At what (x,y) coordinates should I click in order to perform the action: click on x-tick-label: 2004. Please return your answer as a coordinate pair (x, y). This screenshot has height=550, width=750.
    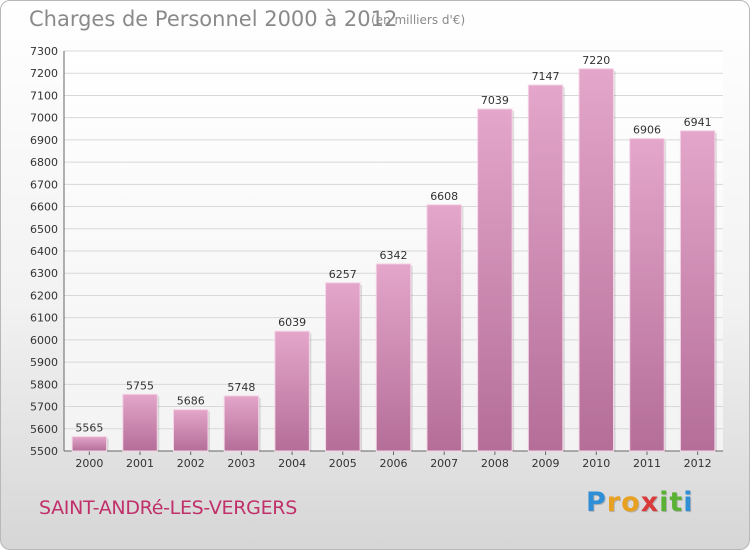
    Looking at the image, I should click on (292, 463).